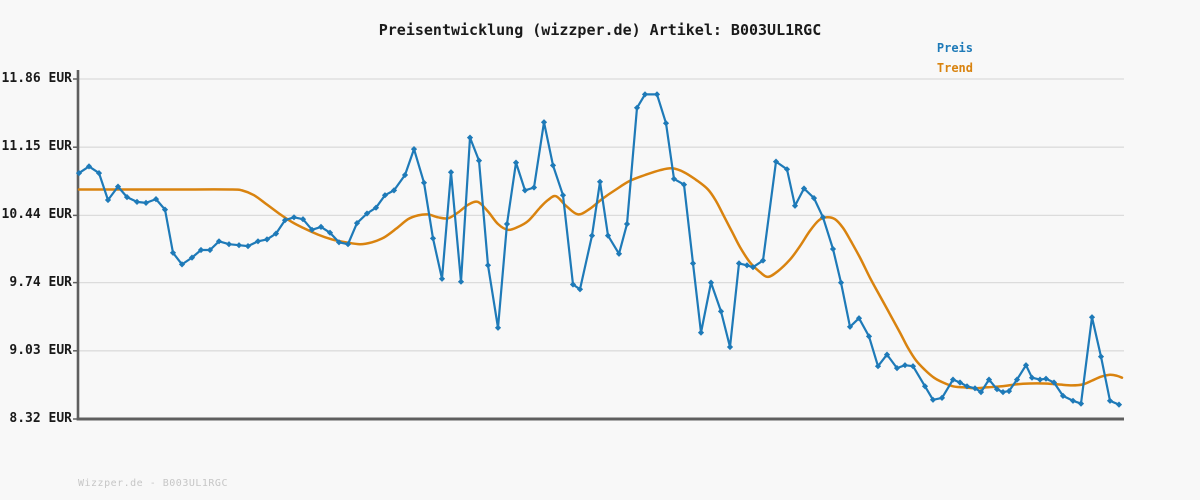 This screenshot has width=1200, height=500. Describe the element at coordinates (954, 68) in the screenshot. I see `legend-item-trend: Trend` at that location.